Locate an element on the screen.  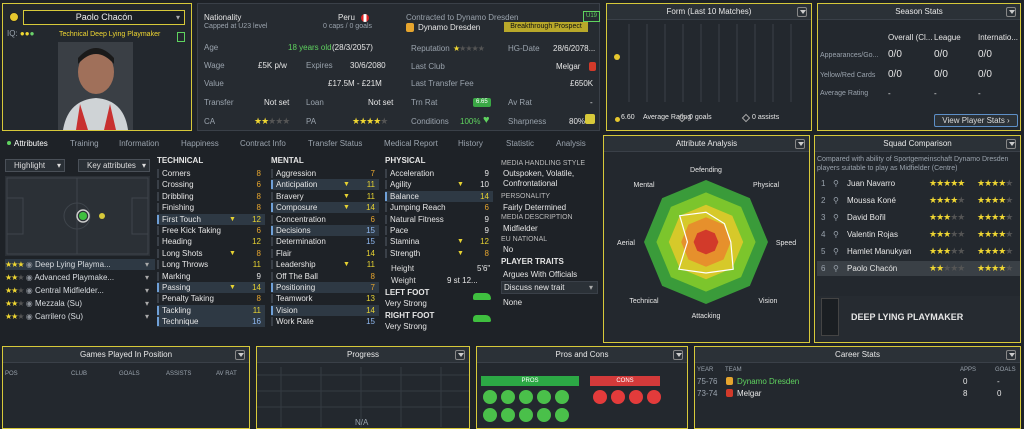
key-attributes-dropdown: Key attributes ▾ is located at coordinates (114, 165).